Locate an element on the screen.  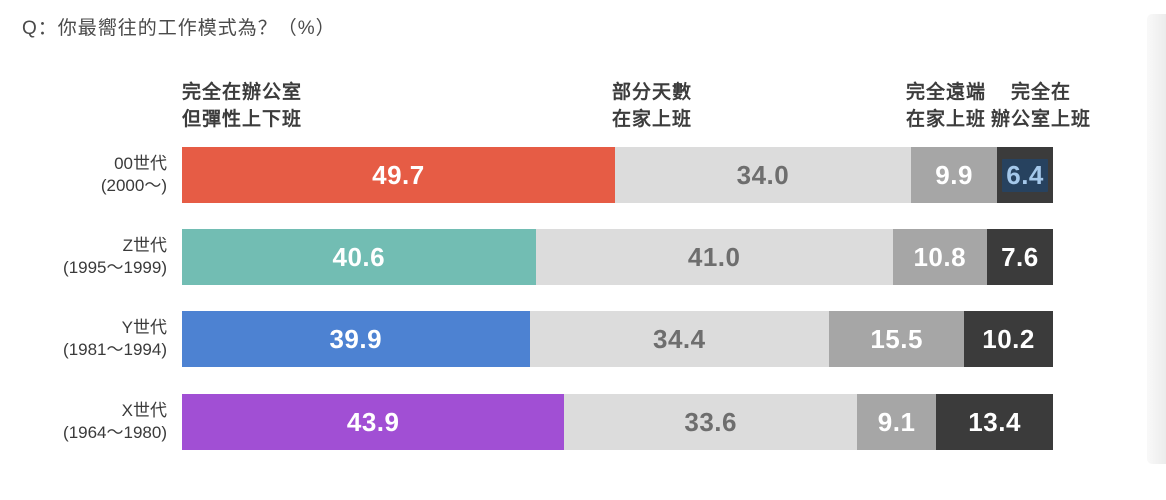
segment-value-label: 15.5 is located at coordinates (896, 338).